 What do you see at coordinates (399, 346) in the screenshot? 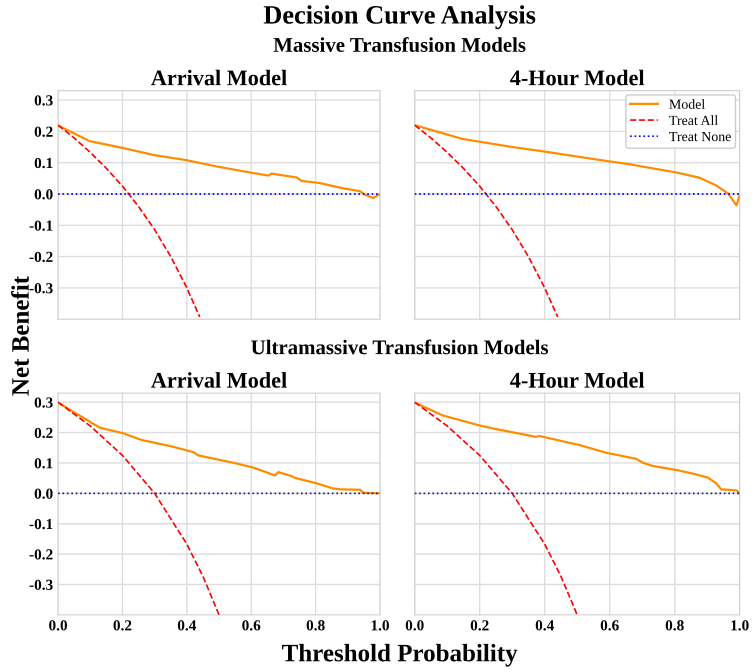
I see `chart-subtitle: Ultramassive Transfusion Models` at bounding box center [399, 346].